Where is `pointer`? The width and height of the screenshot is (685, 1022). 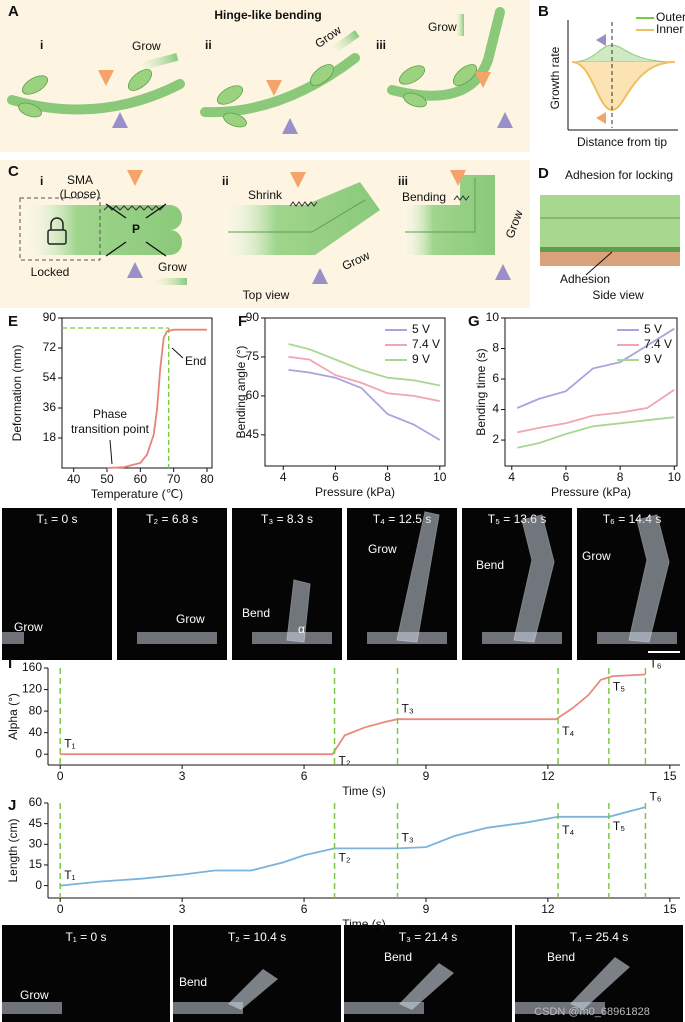
pointer is located at coordinates (599, 263).